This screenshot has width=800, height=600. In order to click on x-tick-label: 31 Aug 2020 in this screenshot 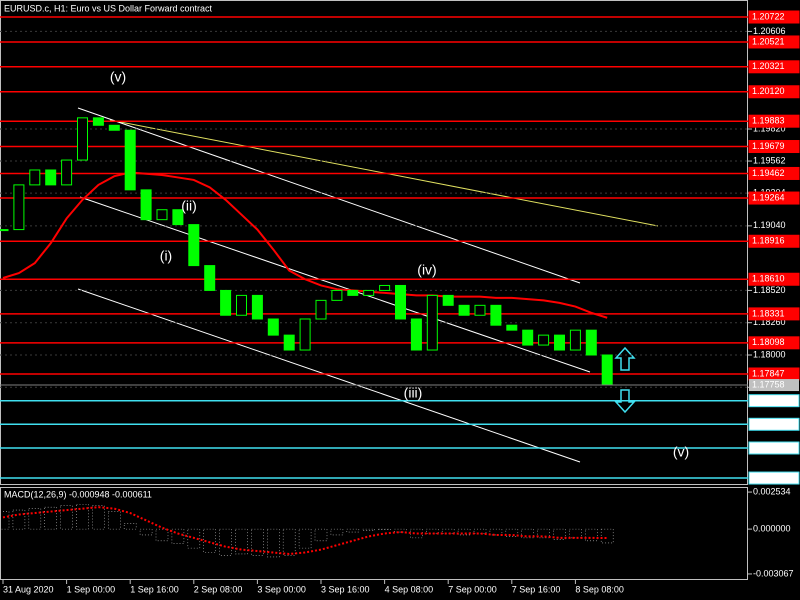, I will do `click(28, 589)`.